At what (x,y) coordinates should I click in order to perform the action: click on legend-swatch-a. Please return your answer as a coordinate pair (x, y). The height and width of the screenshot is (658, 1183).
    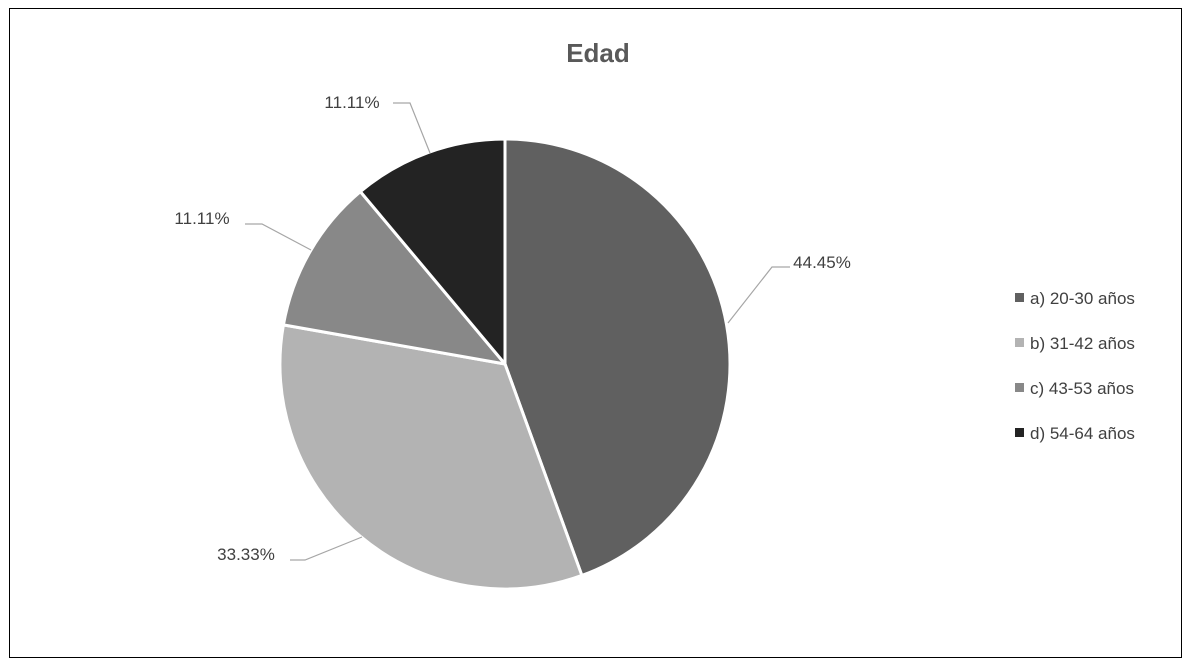
    Looking at the image, I should click on (1019, 297).